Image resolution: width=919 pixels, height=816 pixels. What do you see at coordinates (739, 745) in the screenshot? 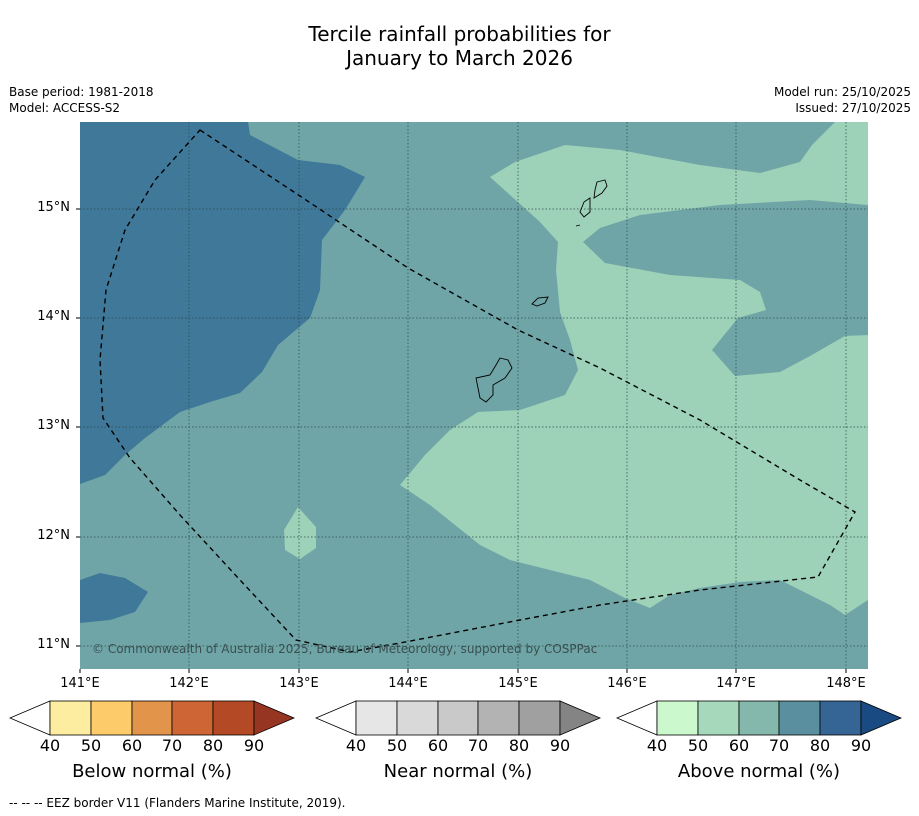
I see `cb-above-tick: 60` at bounding box center [739, 745].